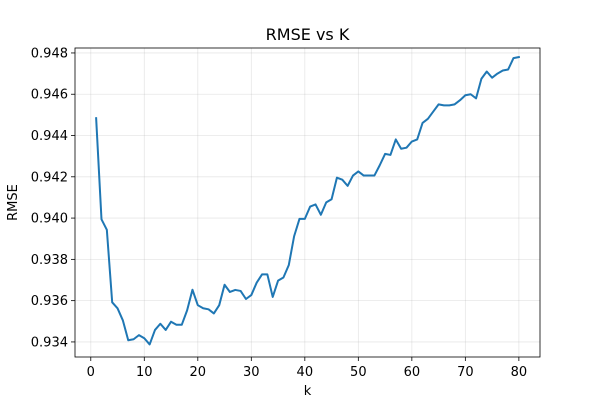  What do you see at coordinates (358, 372) in the screenshot?
I see `x-tick-label: 50` at bounding box center [358, 372].